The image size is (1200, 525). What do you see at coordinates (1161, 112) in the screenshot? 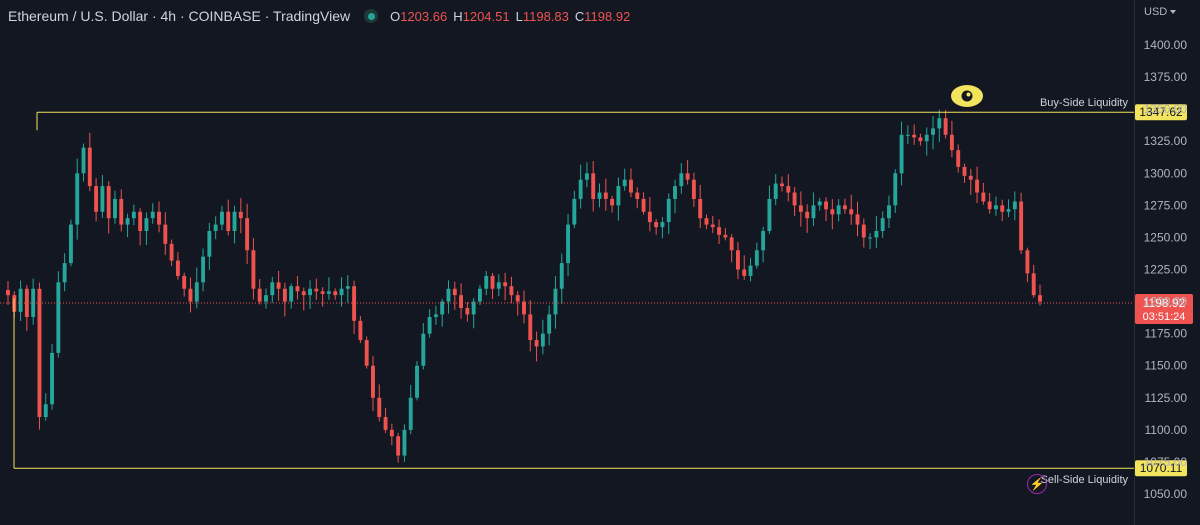
I see `level-price-label: 1347.62` at bounding box center [1161, 112].